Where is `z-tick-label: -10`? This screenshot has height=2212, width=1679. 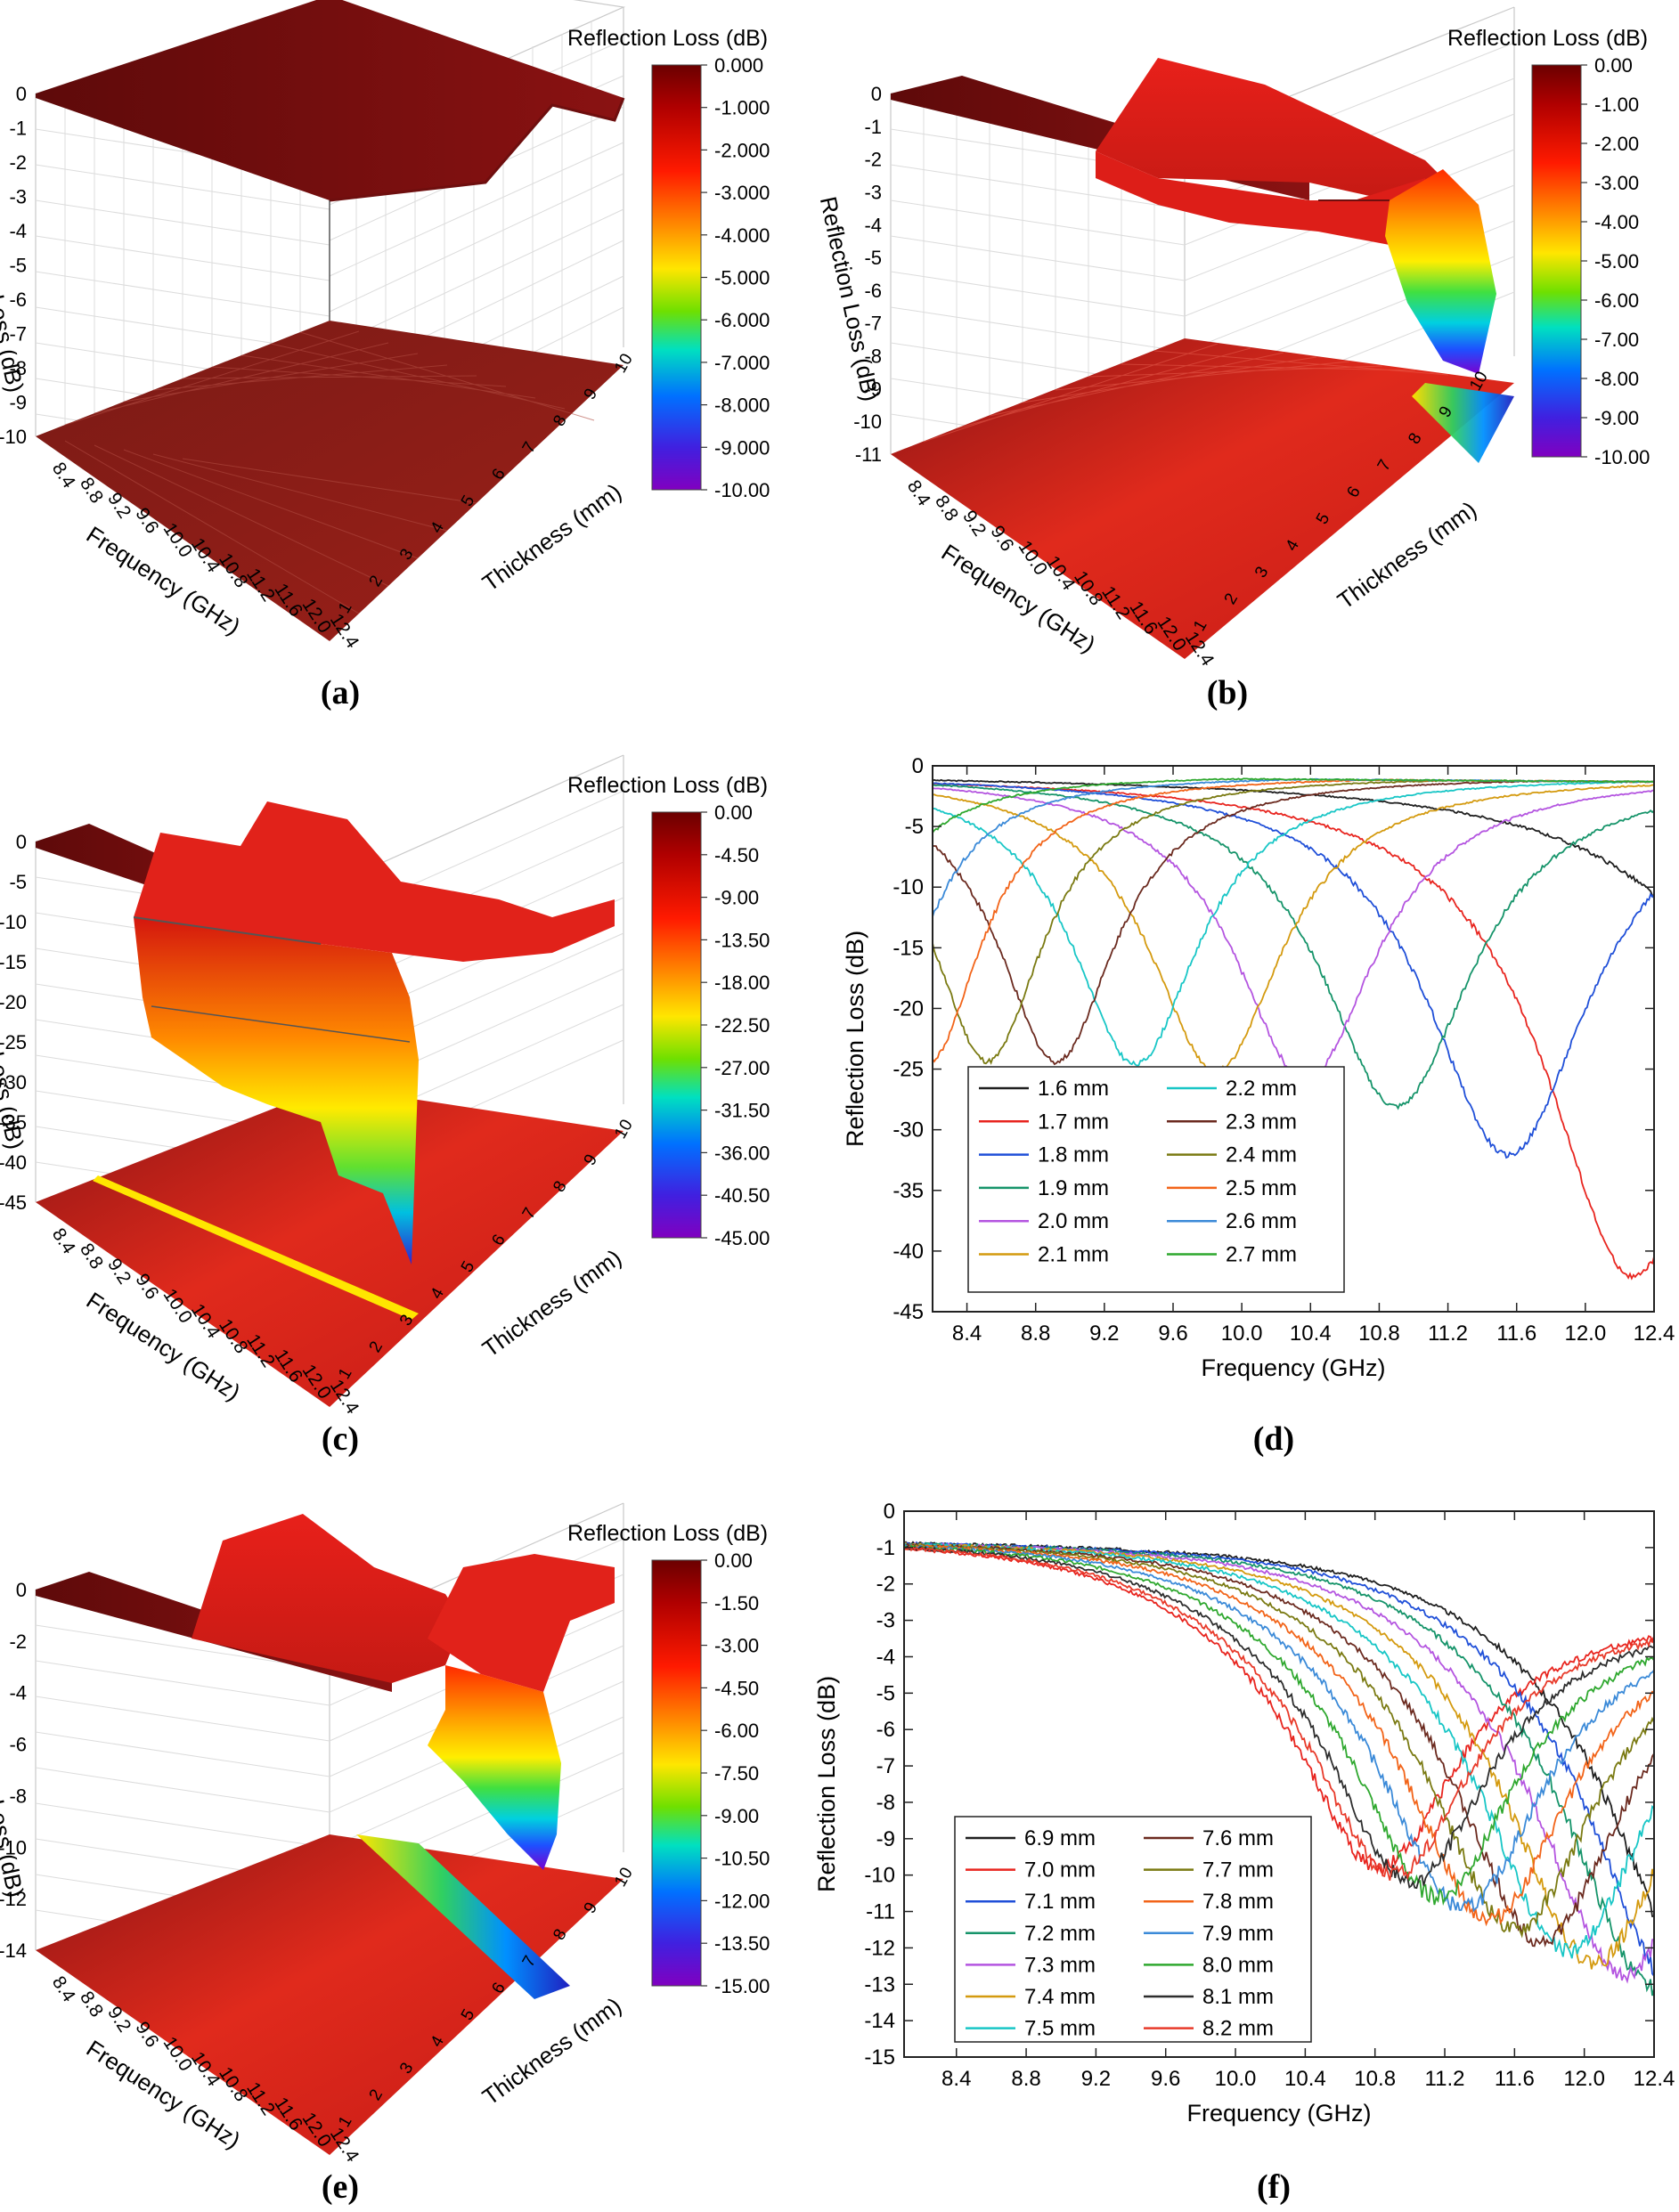
z-tick-label: -10 is located at coordinates (13, 437).